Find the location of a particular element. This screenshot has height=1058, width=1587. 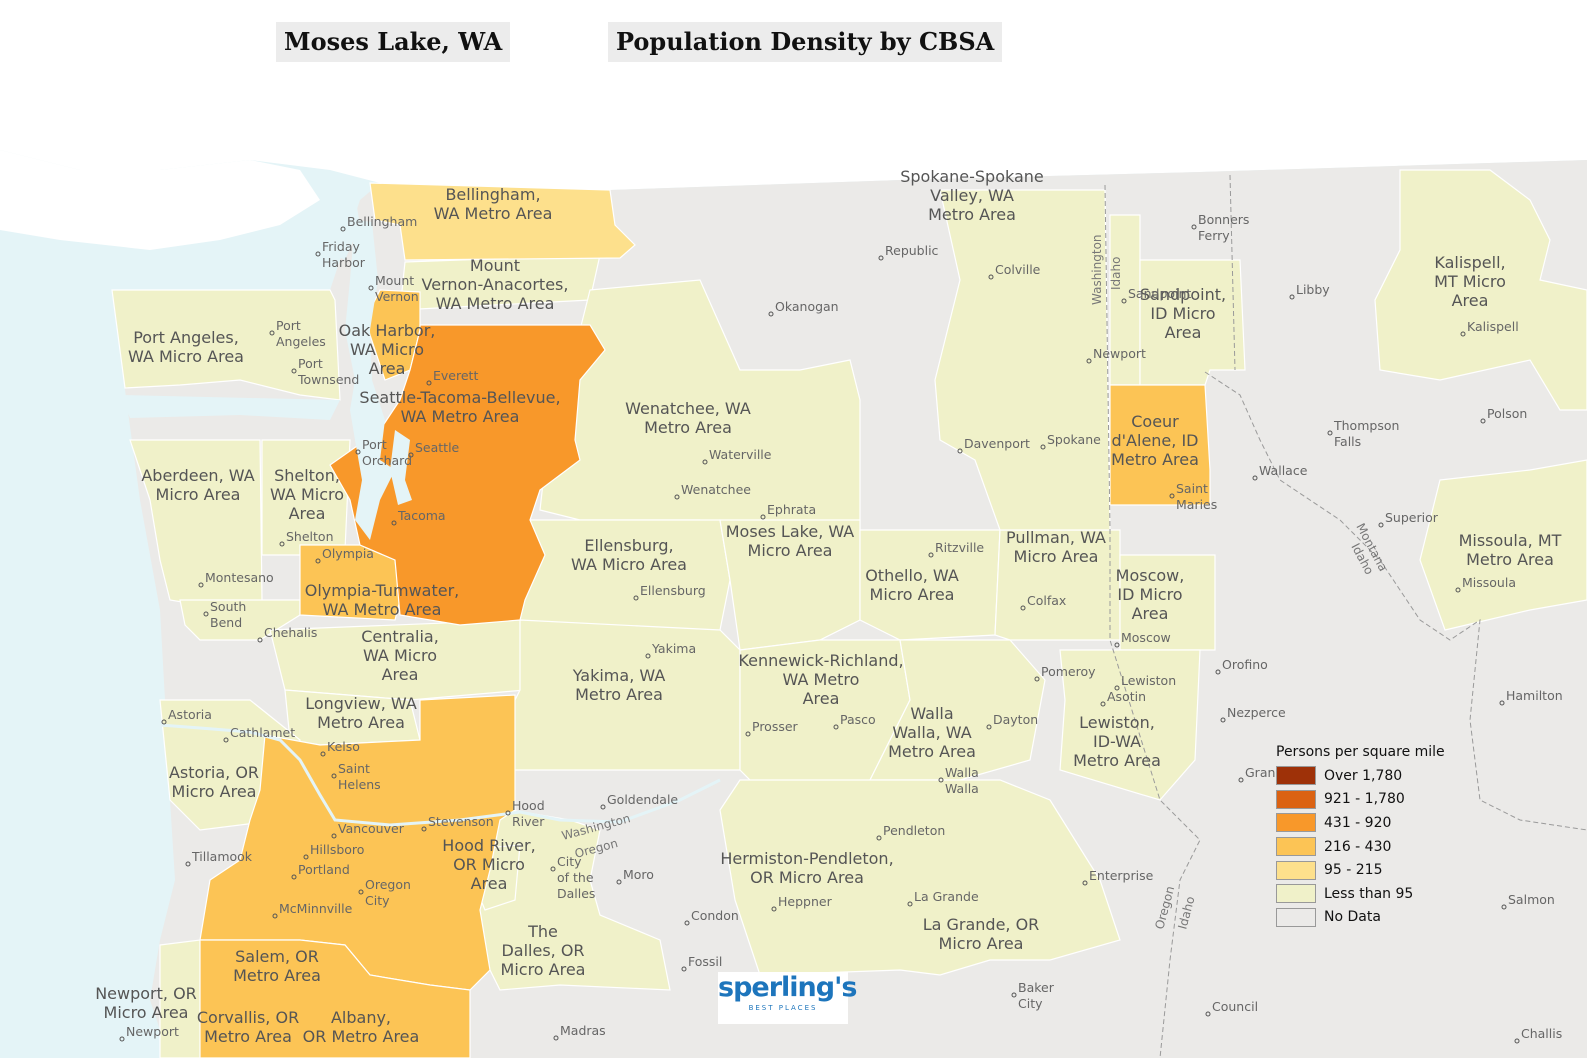

svg-text: Council is located at coordinates (1235, 1006).